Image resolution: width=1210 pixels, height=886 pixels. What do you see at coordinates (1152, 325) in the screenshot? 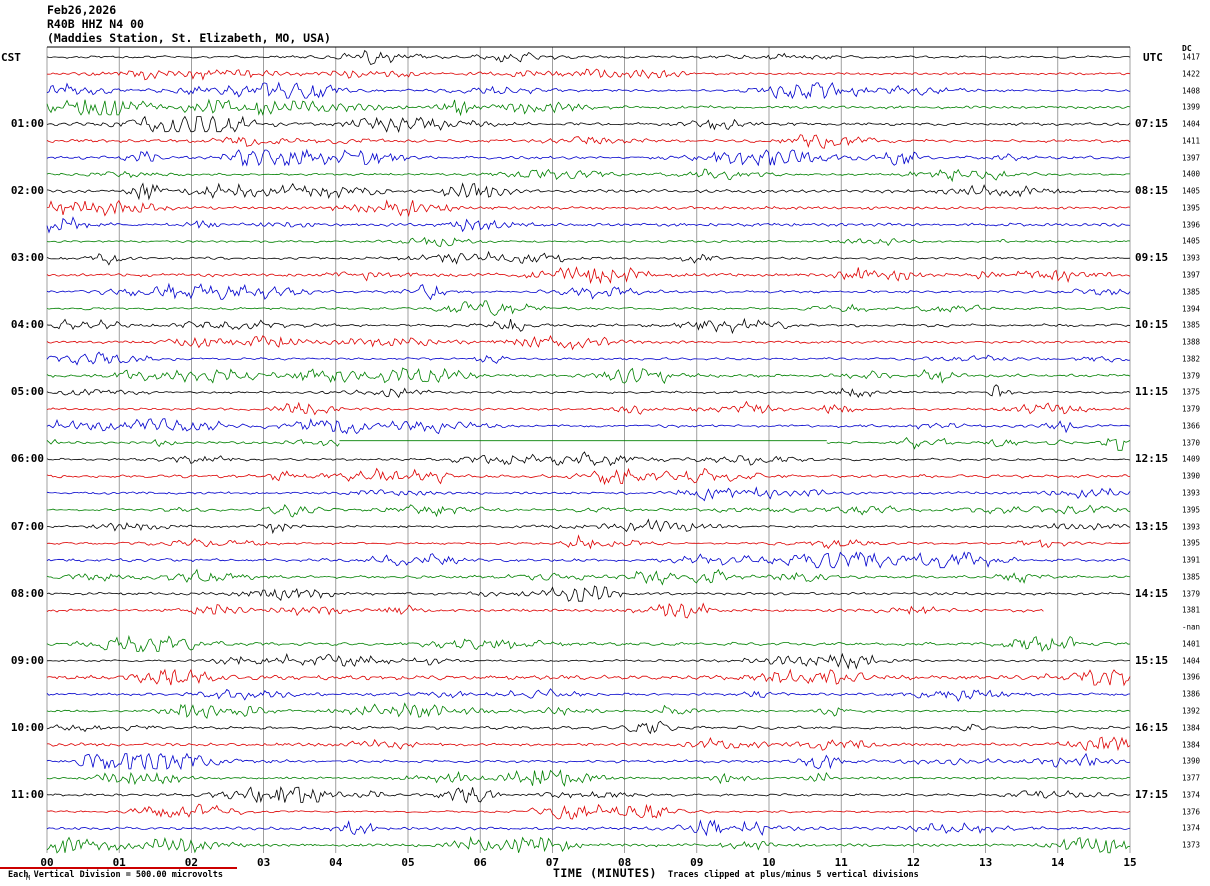
I see `utc-hour-label-1015: 10:15` at bounding box center [1152, 325].